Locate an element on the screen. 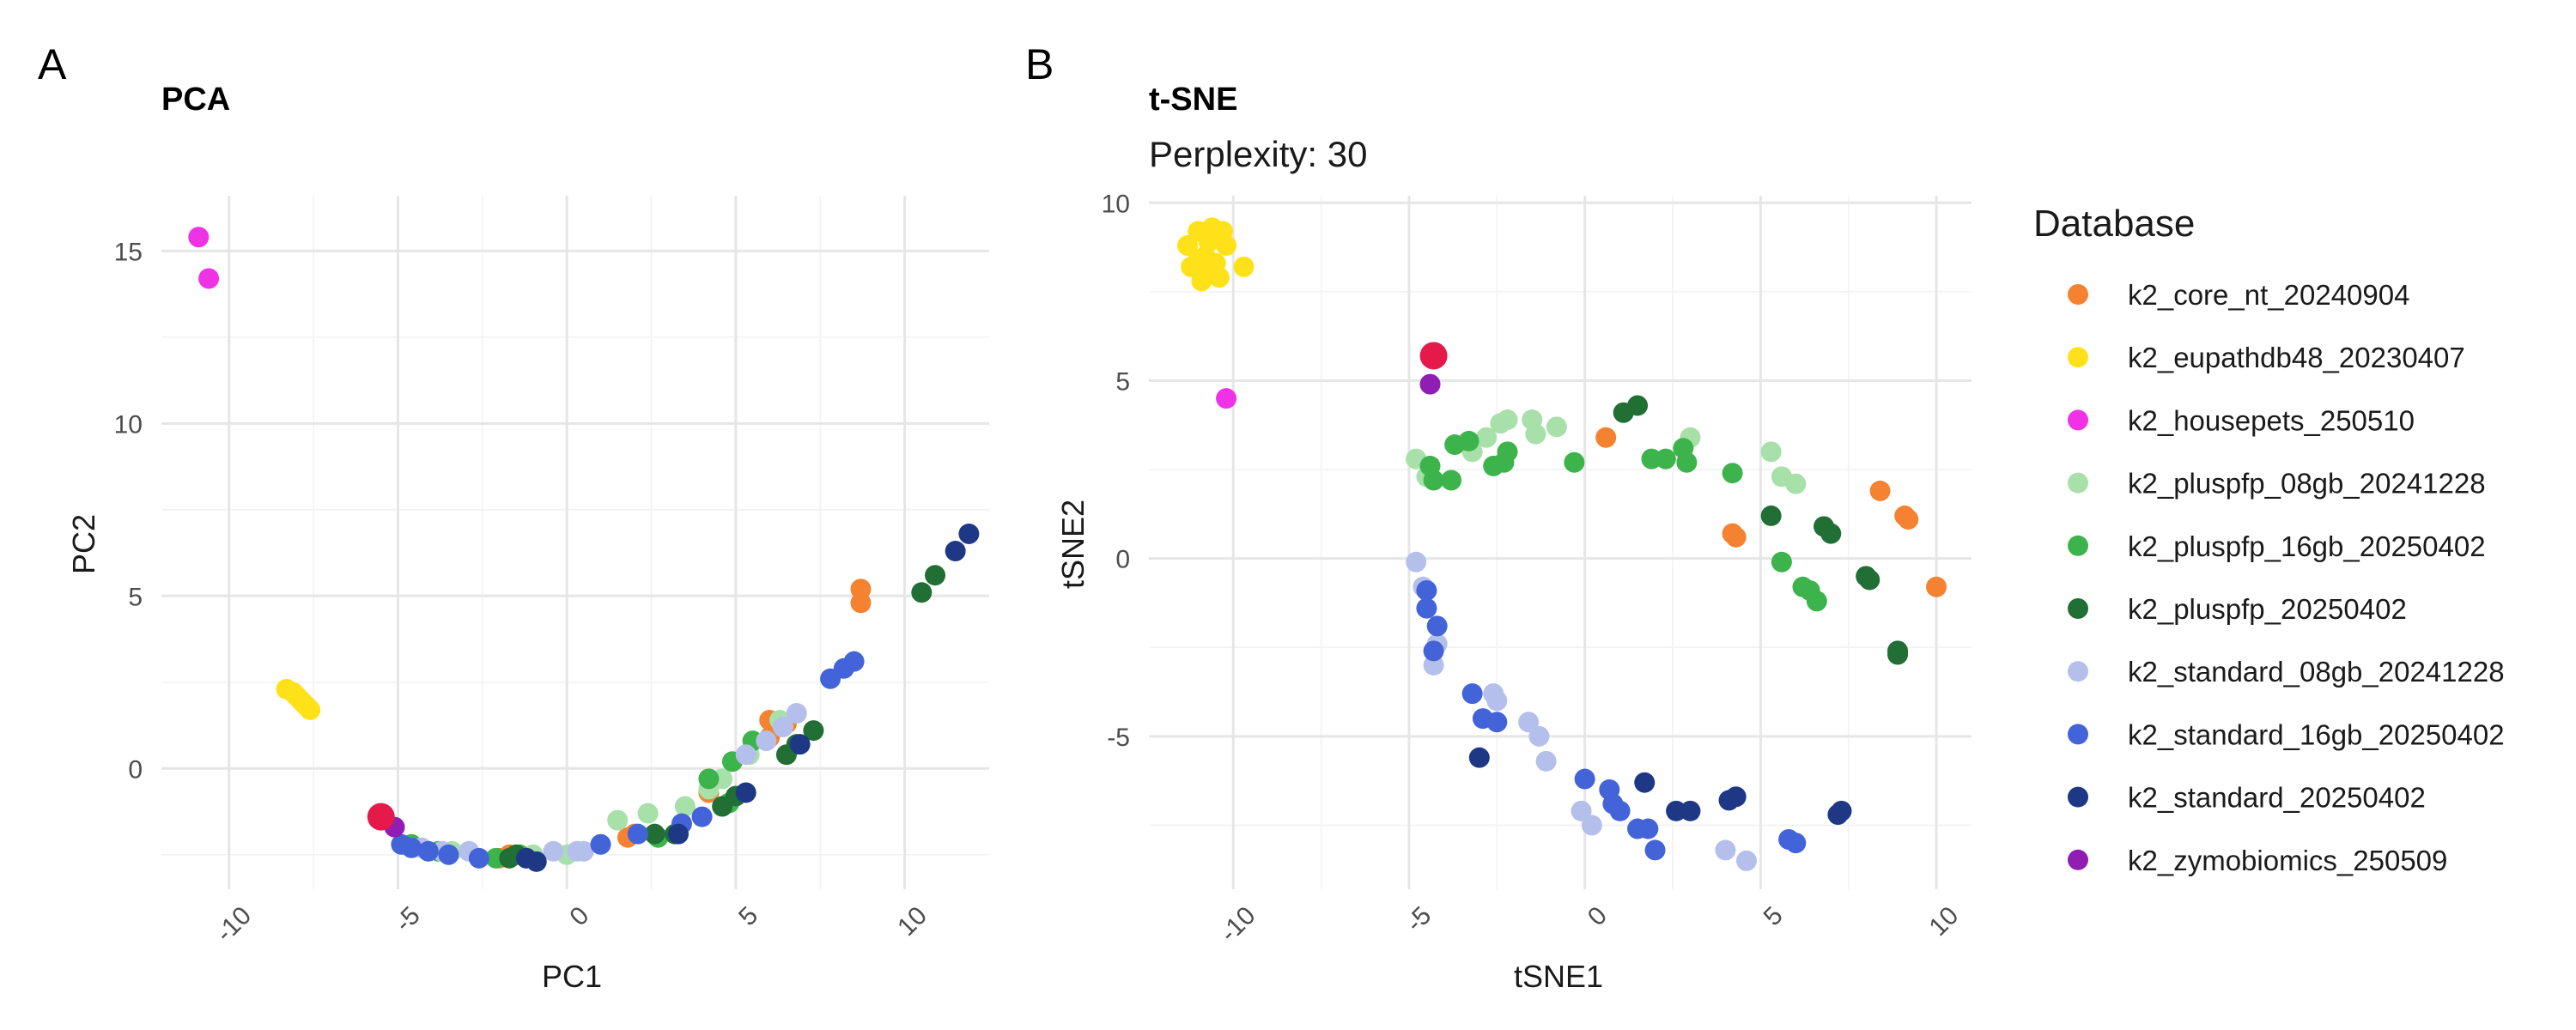 Image resolution: width=2576 pixels, height=1030 pixels. tsne-x-tick-label: 0 is located at coordinates (1598, 916).